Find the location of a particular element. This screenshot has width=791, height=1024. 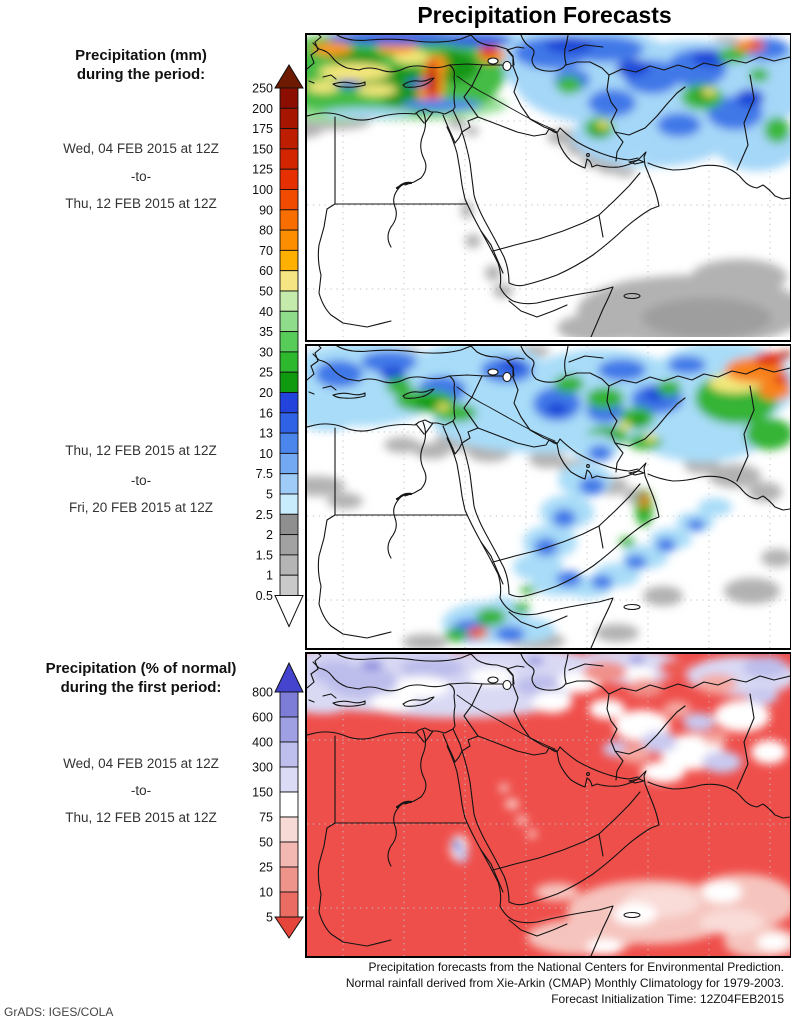

panel1-heading-line1: Precipitation (mm) is located at coordinates (141, 55).